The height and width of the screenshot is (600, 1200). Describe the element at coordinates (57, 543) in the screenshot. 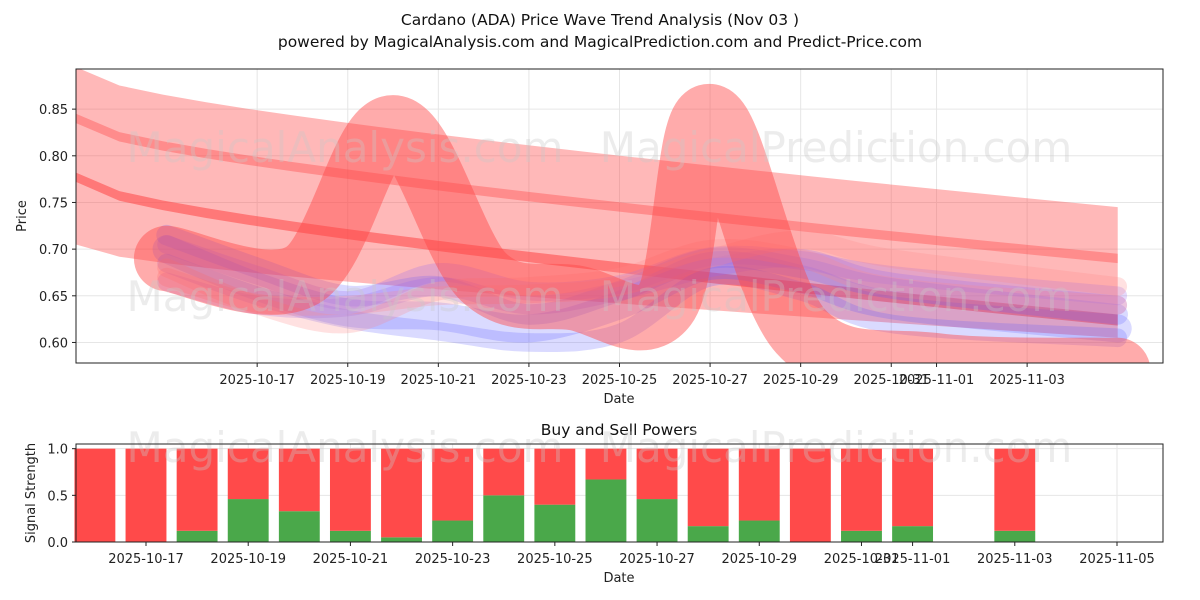

I see `y-tick-label: 0.0` at that location.